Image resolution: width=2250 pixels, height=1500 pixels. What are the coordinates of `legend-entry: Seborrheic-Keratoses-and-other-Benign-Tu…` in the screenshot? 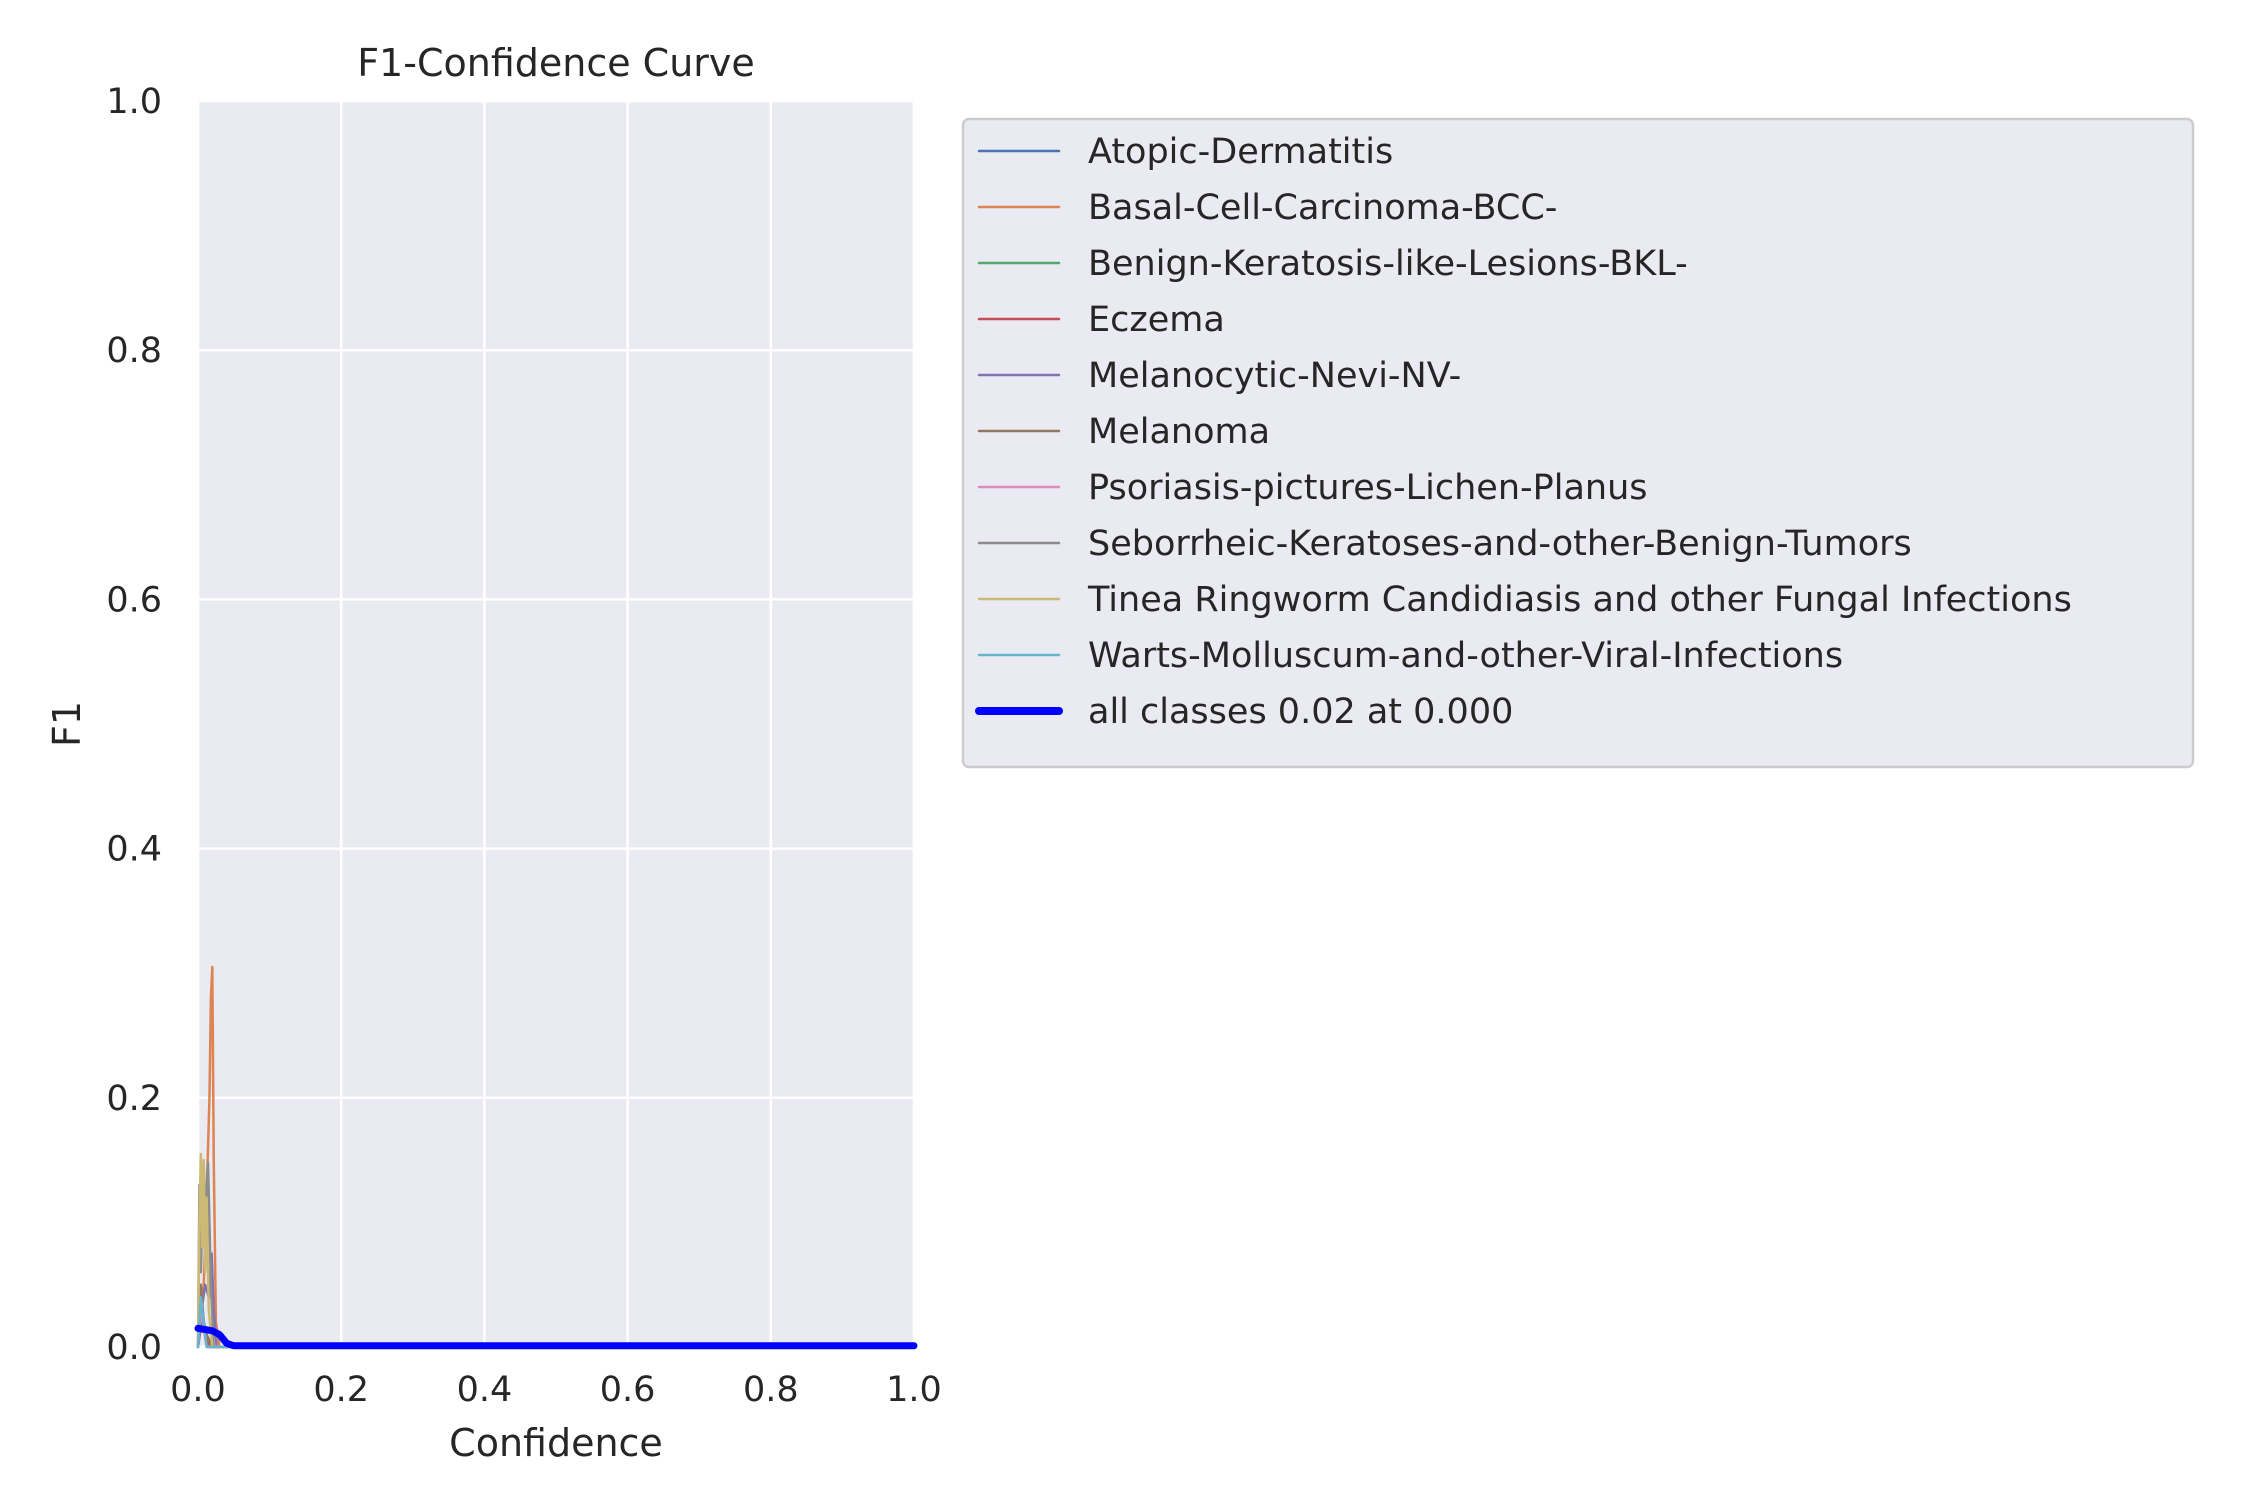 It's located at (1500, 544).